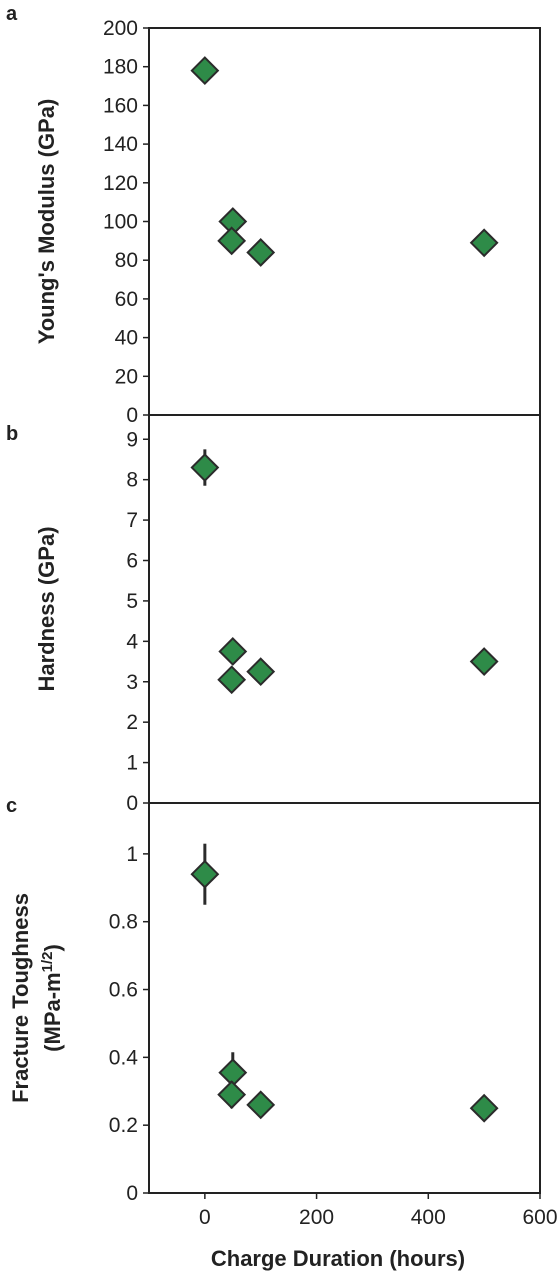  What do you see at coordinates (132, 682) in the screenshot?
I see `y-tick-label: 3` at bounding box center [132, 682].